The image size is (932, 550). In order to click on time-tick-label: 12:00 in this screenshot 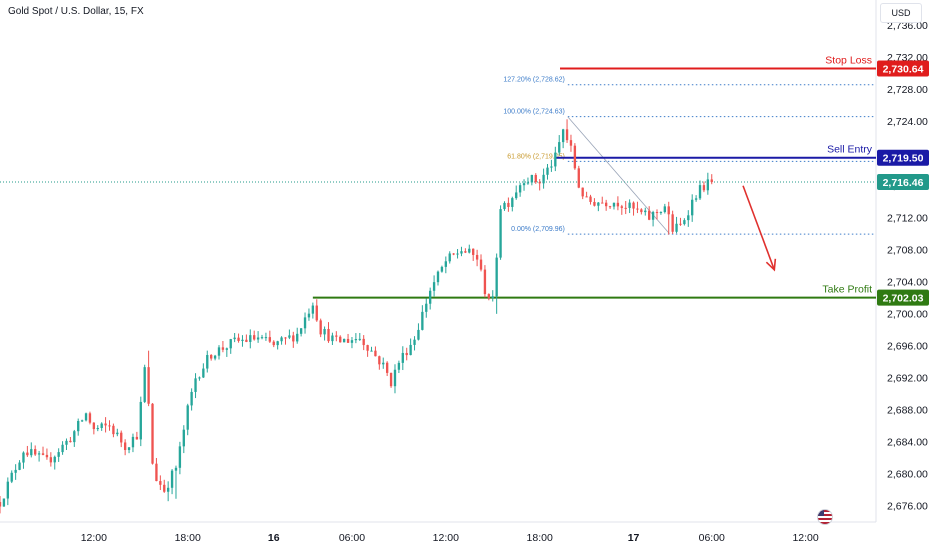, I will do `click(446, 538)`.